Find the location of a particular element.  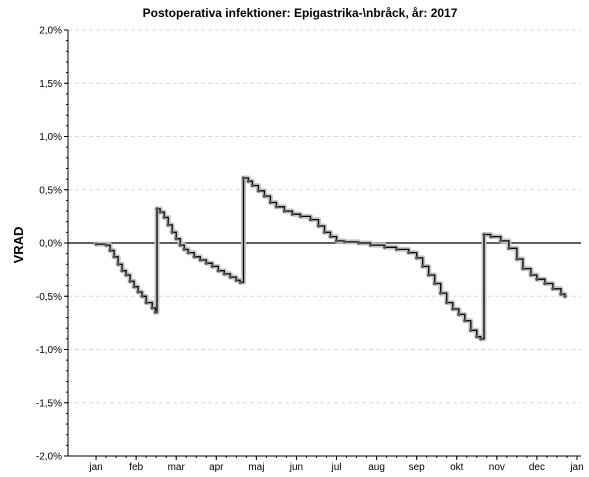

y-axis-label: VRAD is located at coordinates (18, 245).